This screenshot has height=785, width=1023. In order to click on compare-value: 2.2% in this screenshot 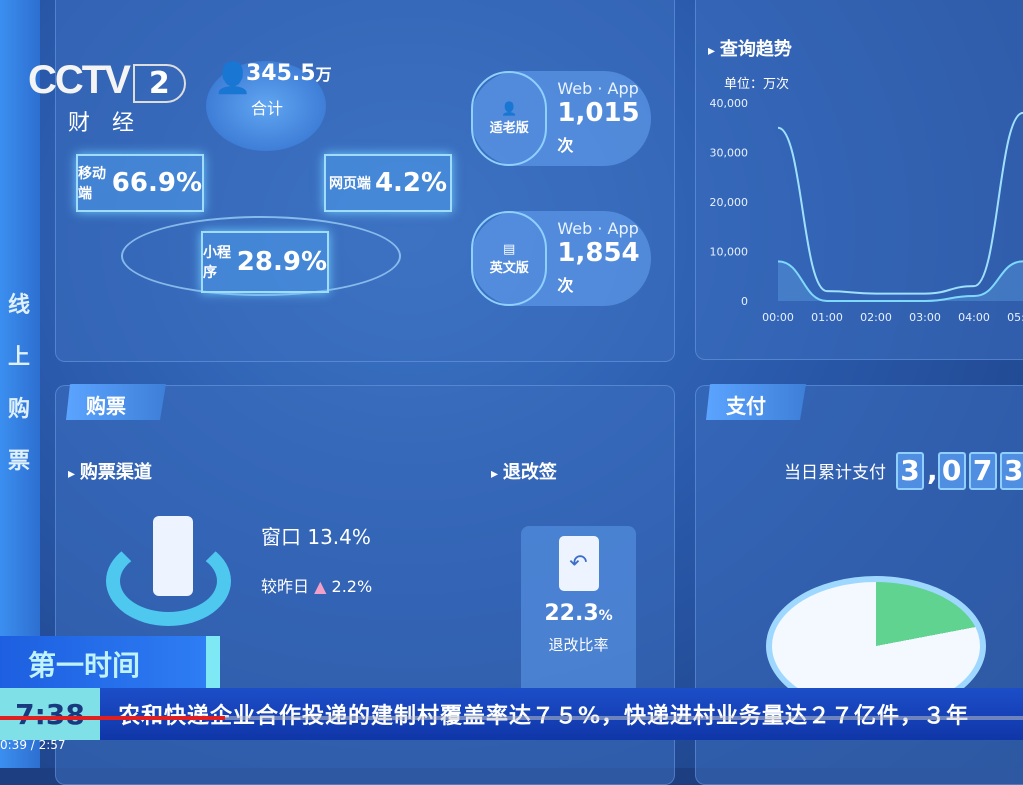, I will do `click(352, 586)`.